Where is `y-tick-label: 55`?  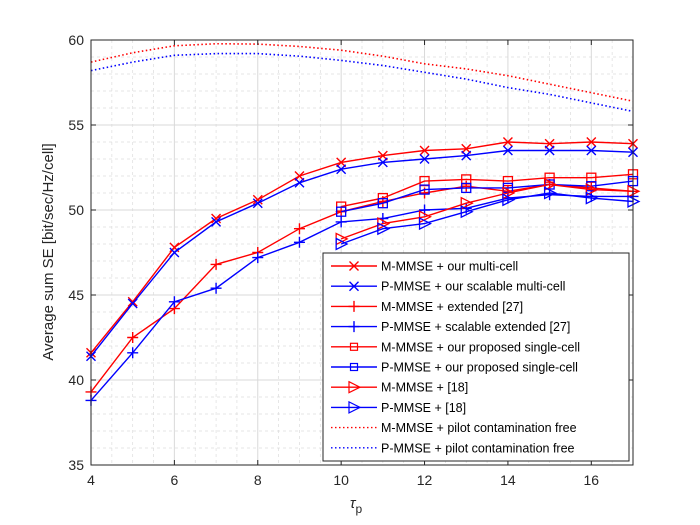
y-tick-label: 55 is located at coordinates (76, 125).